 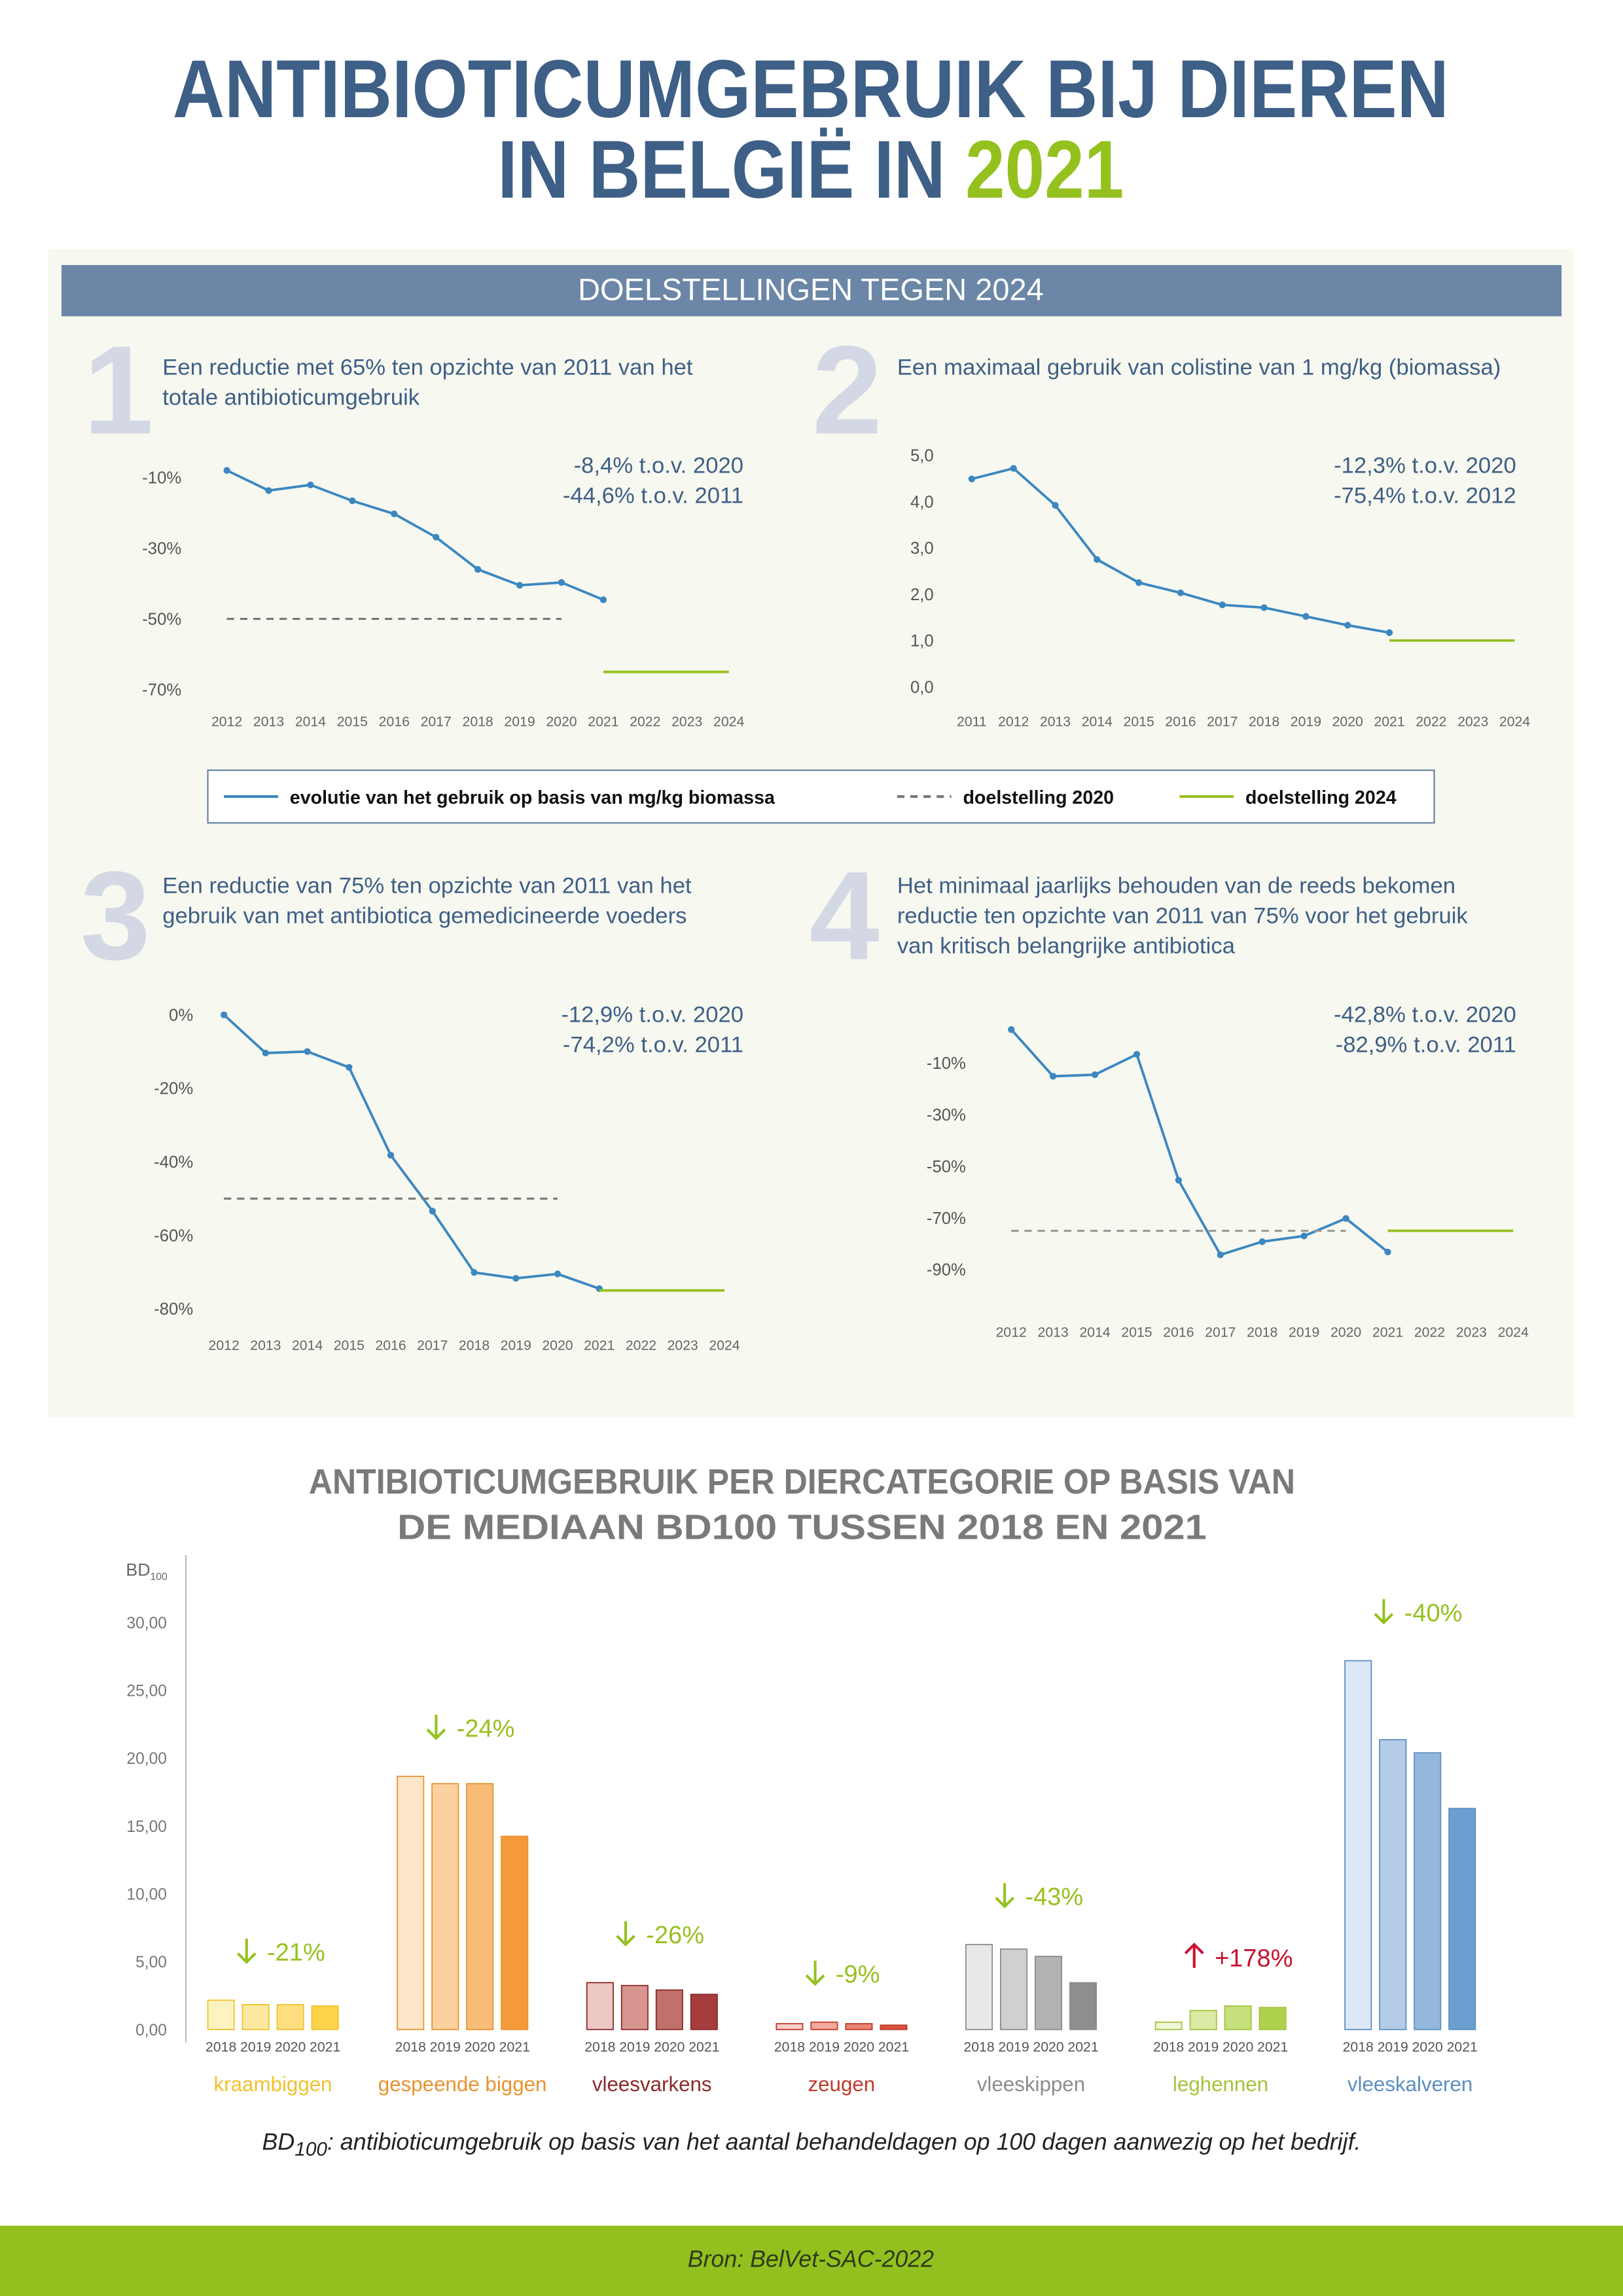 What do you see at coordinates (350, 1346) in the screenshot?
I see `x-tick-label: 2015` at bounding box center [350, 1346].